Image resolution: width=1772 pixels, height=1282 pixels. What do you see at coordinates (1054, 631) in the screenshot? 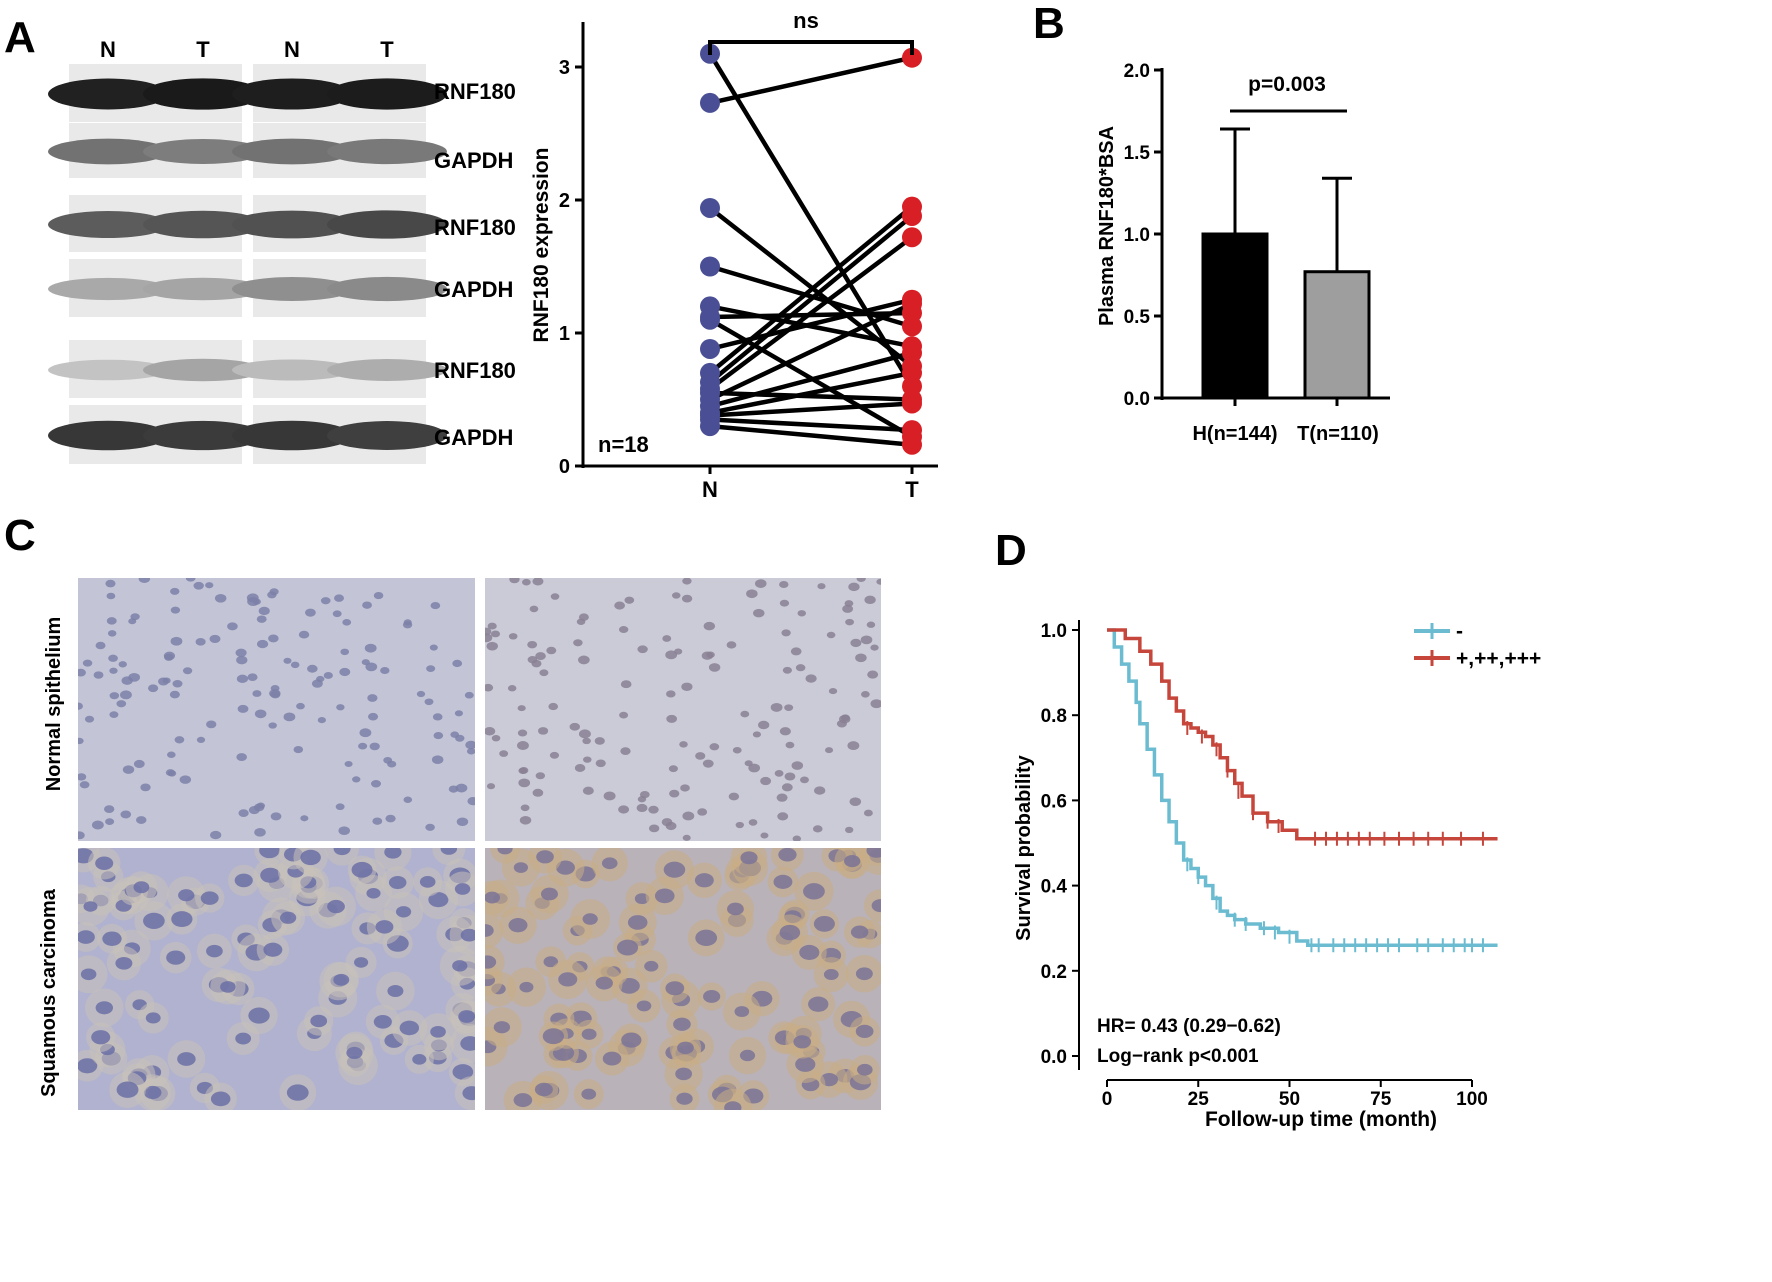
I see `km-y-tick-label: 1.0` at bounding box center [1054, 631].